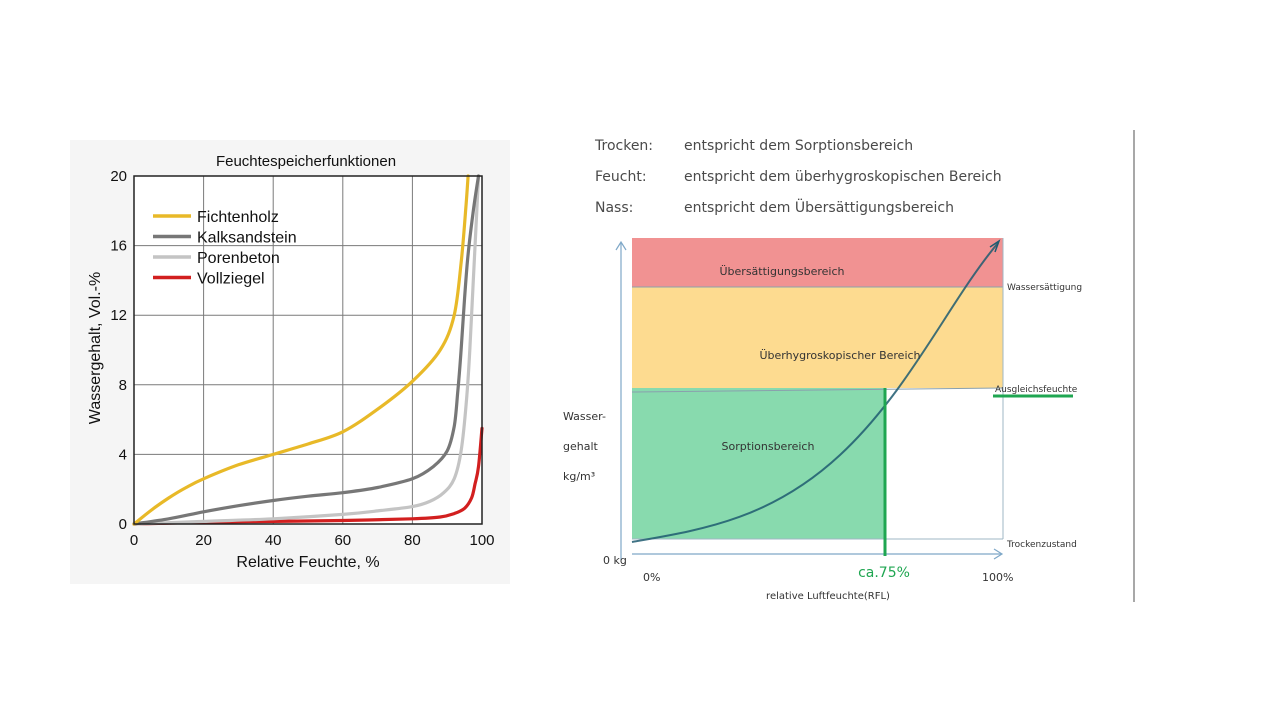  I want to click on right-x-tick-100: 100%, so click(997, 577).